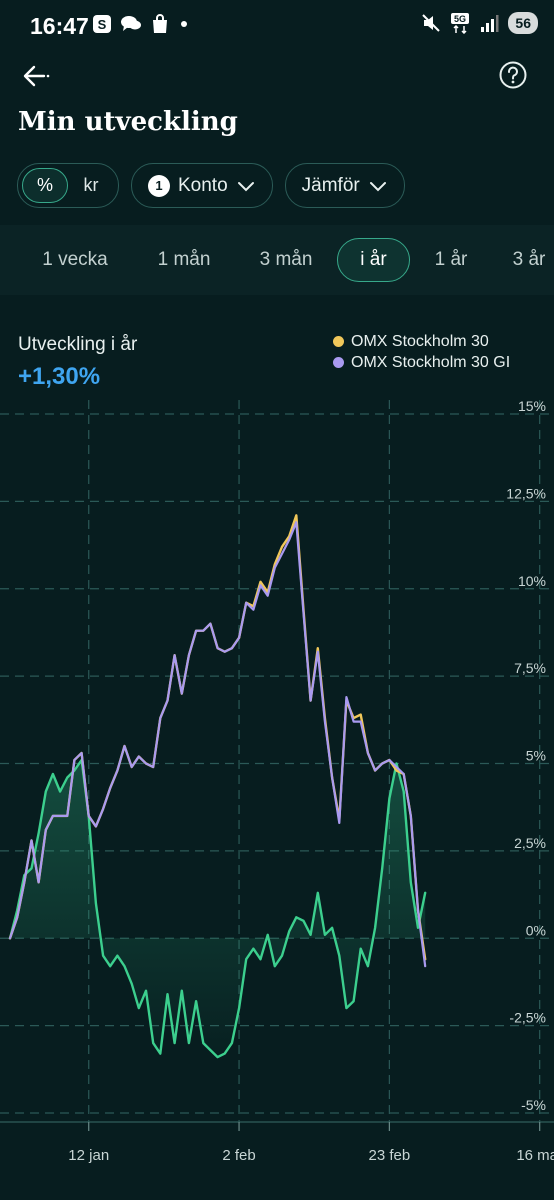 The height and width of the screenshot is (1200, 554). Describe the element at coordinates (78, 344) in the screenshot. I see `performance-label: Utveckling i år` at that location.